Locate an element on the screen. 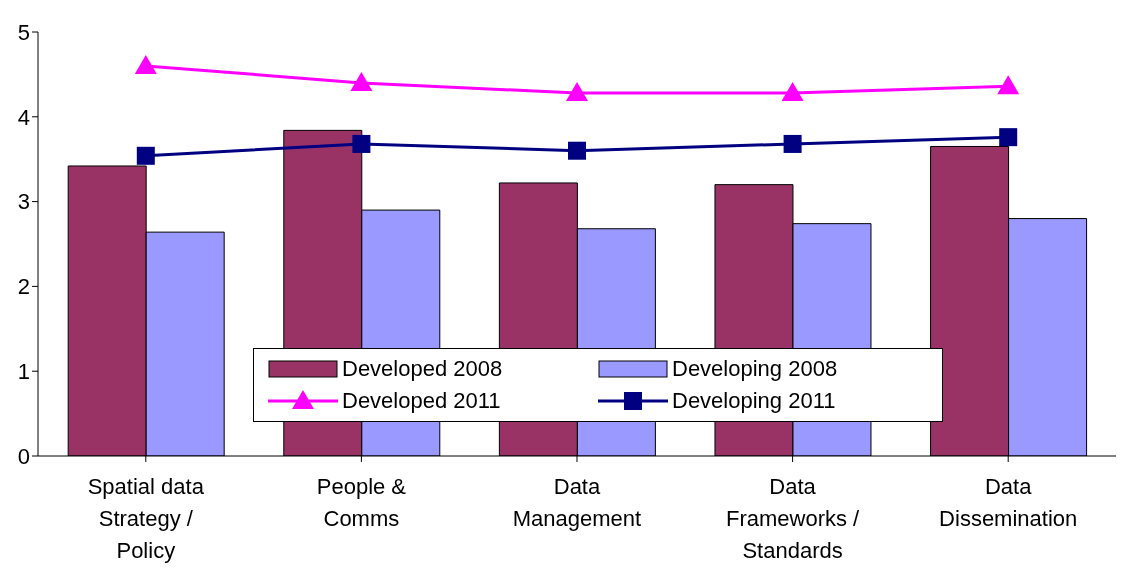  x-tick-label: Spatial data Strategy / Policy is located at coordinates (146, 518).